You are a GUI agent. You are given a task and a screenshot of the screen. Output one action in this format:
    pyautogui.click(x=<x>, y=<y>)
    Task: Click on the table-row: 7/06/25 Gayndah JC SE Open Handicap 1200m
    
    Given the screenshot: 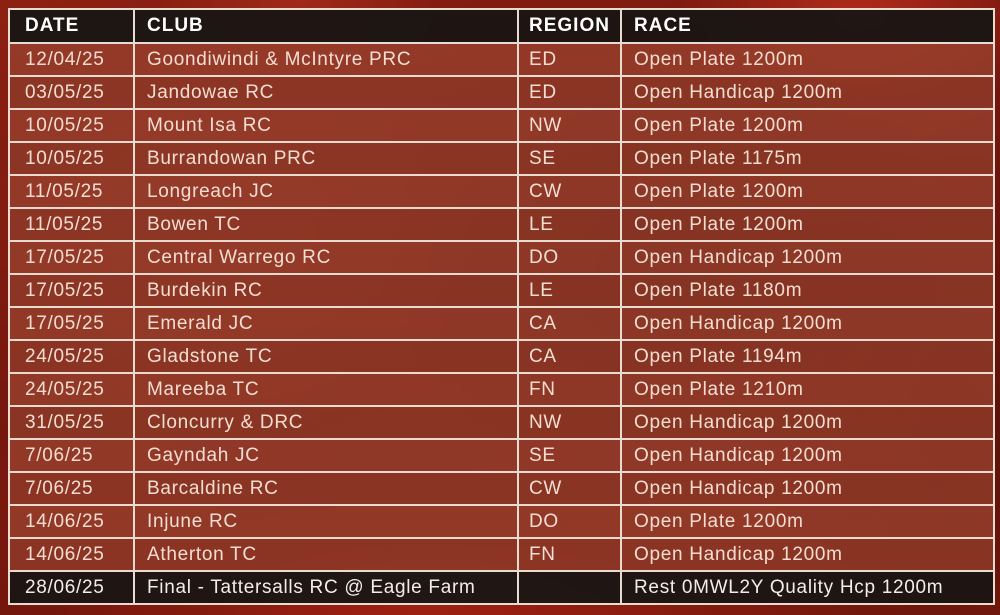 What is the action you would take?
    pyautogui.click(x=501, y=455)
    